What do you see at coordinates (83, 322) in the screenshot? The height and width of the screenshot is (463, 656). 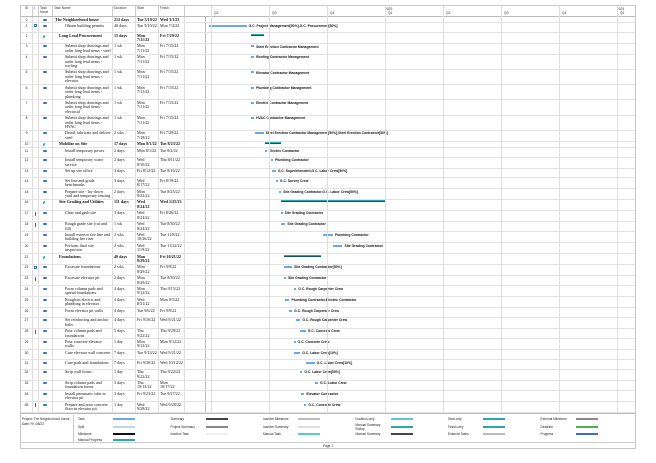 I see `task-name: Set reinforcing and anchor bolts` at bounding box center [83, 322].